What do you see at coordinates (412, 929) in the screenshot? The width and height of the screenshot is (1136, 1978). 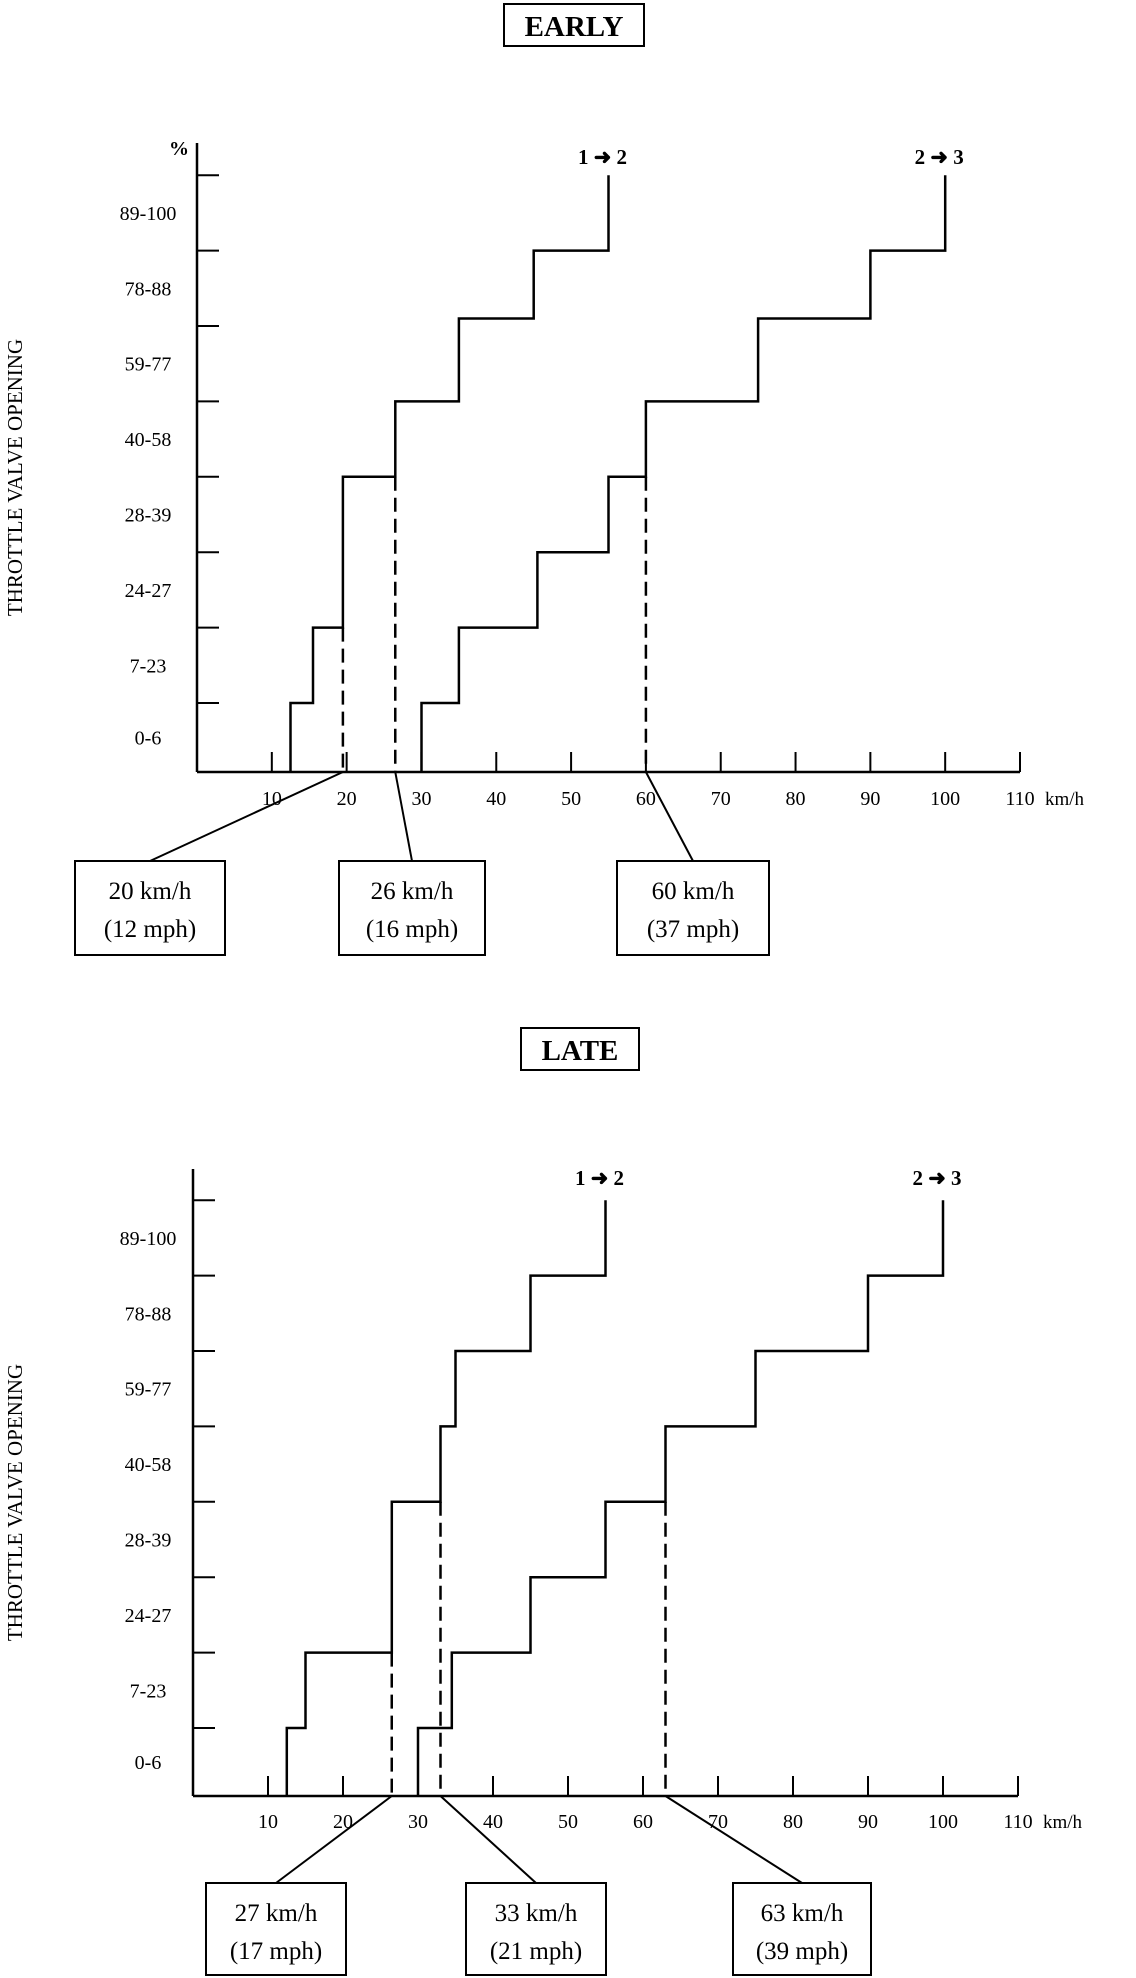 I see `callout-speed-mph: (16 mph)` at bounding box center [412, 929].